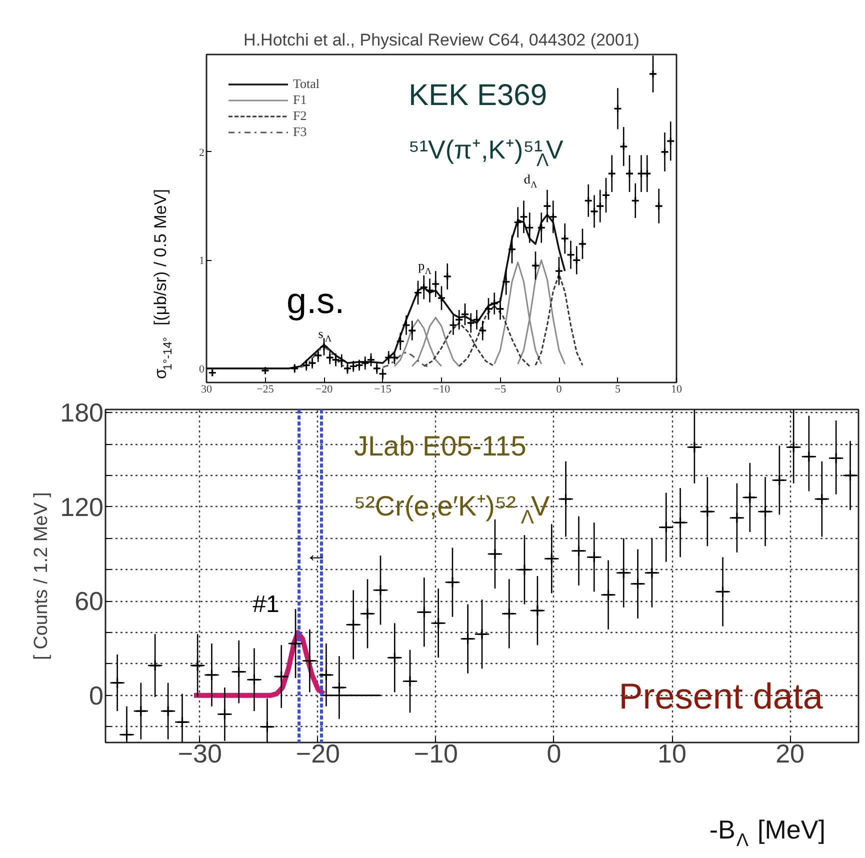  I want to click on y-tick-label: 2, so click(201, 152).